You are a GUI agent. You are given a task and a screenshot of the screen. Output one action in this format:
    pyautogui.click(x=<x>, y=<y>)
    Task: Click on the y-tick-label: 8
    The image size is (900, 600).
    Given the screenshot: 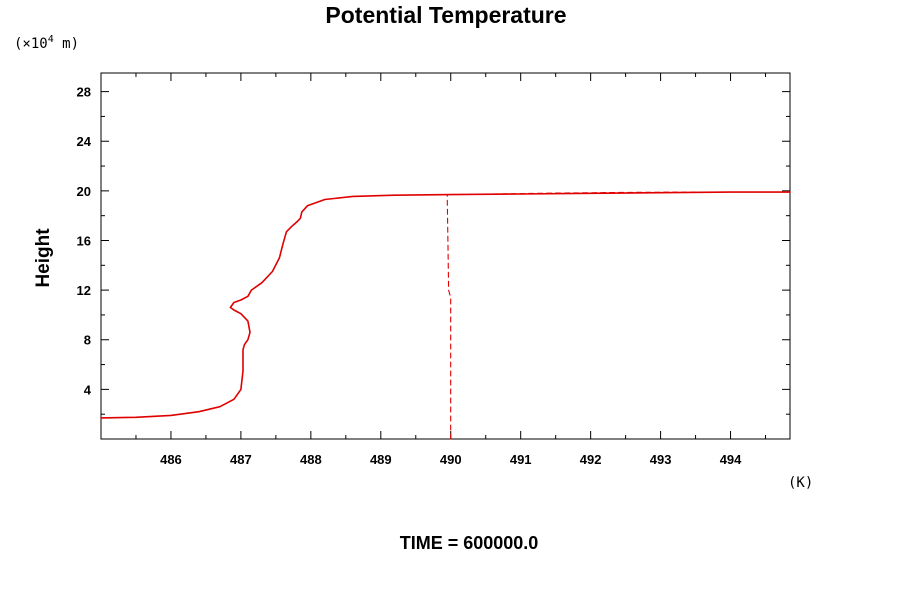 What is the action you would take?
    pyautogui.click(x=87, y=340)
    